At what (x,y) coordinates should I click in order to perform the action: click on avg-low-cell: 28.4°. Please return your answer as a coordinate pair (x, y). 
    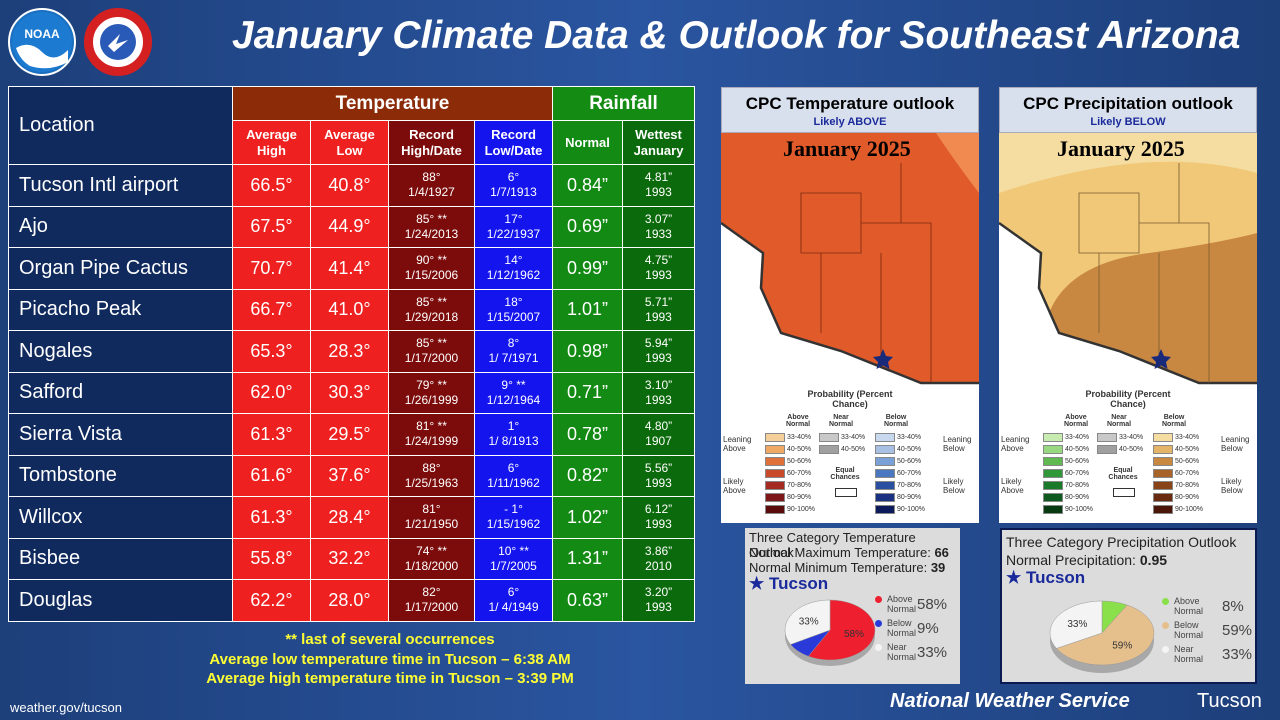
    Looking at the image, I should click on (349, 517).